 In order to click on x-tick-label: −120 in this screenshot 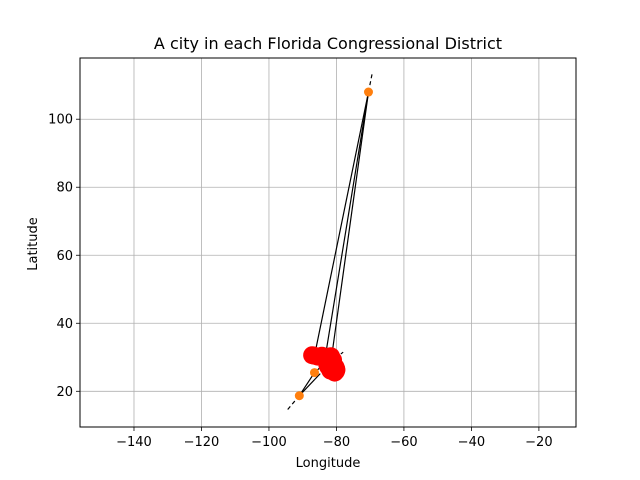, I will do `click(202, 442)`.